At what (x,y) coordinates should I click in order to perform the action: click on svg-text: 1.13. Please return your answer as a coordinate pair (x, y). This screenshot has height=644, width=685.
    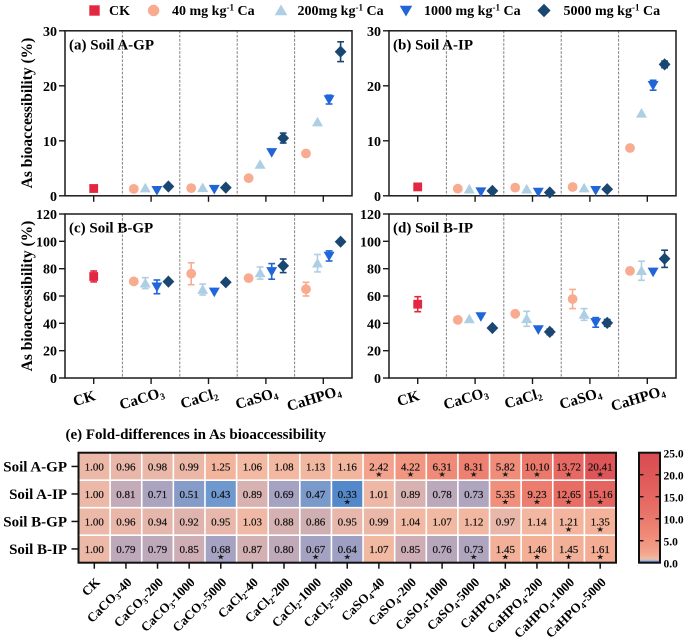
    Looking at the image, I should click on (316, 467).